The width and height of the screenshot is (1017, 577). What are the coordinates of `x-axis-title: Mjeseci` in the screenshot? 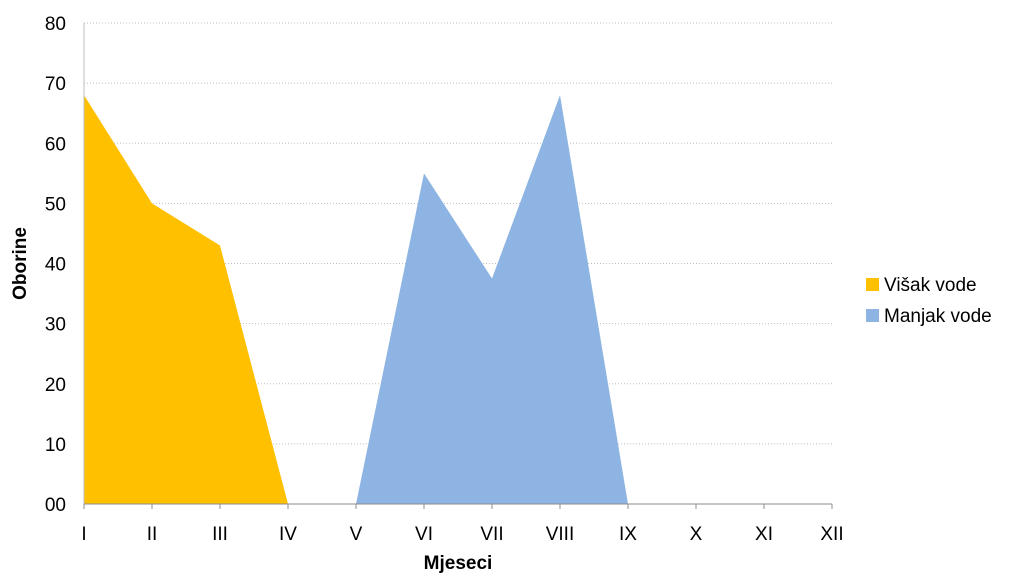 It's located at (458, 563).